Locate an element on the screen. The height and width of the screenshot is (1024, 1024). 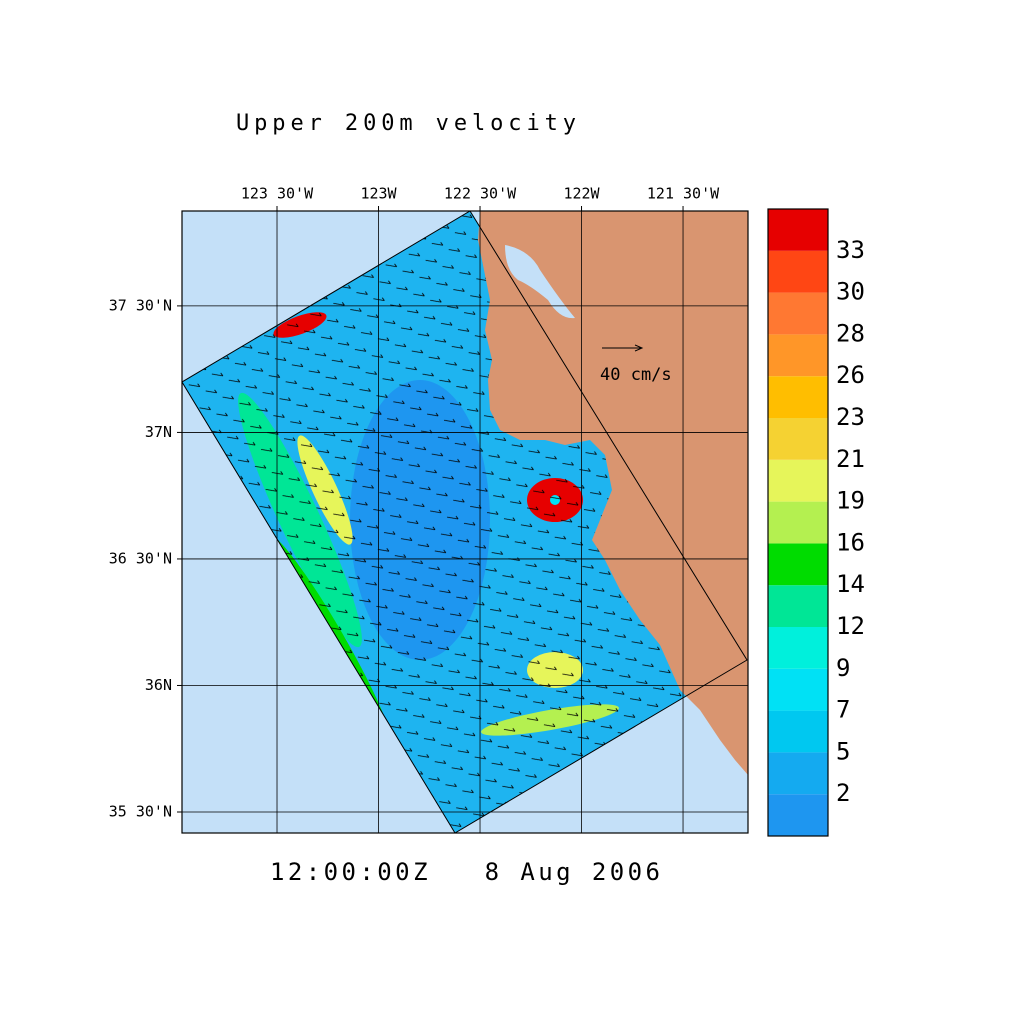
title: Upper 200m velocity is located at coordinates (406, 123).